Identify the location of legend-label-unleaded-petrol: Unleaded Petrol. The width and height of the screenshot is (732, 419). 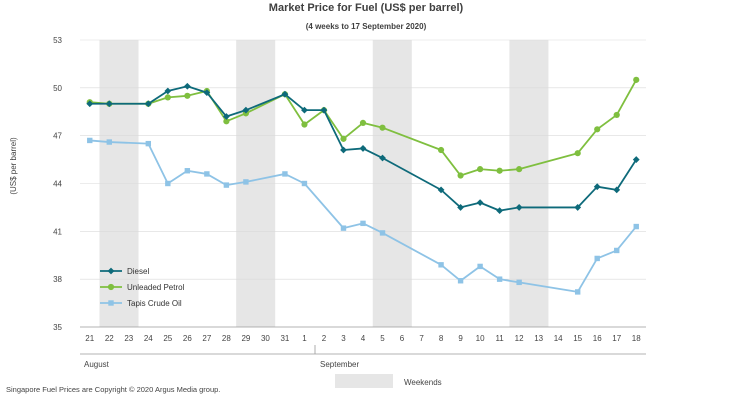
(156, 287).